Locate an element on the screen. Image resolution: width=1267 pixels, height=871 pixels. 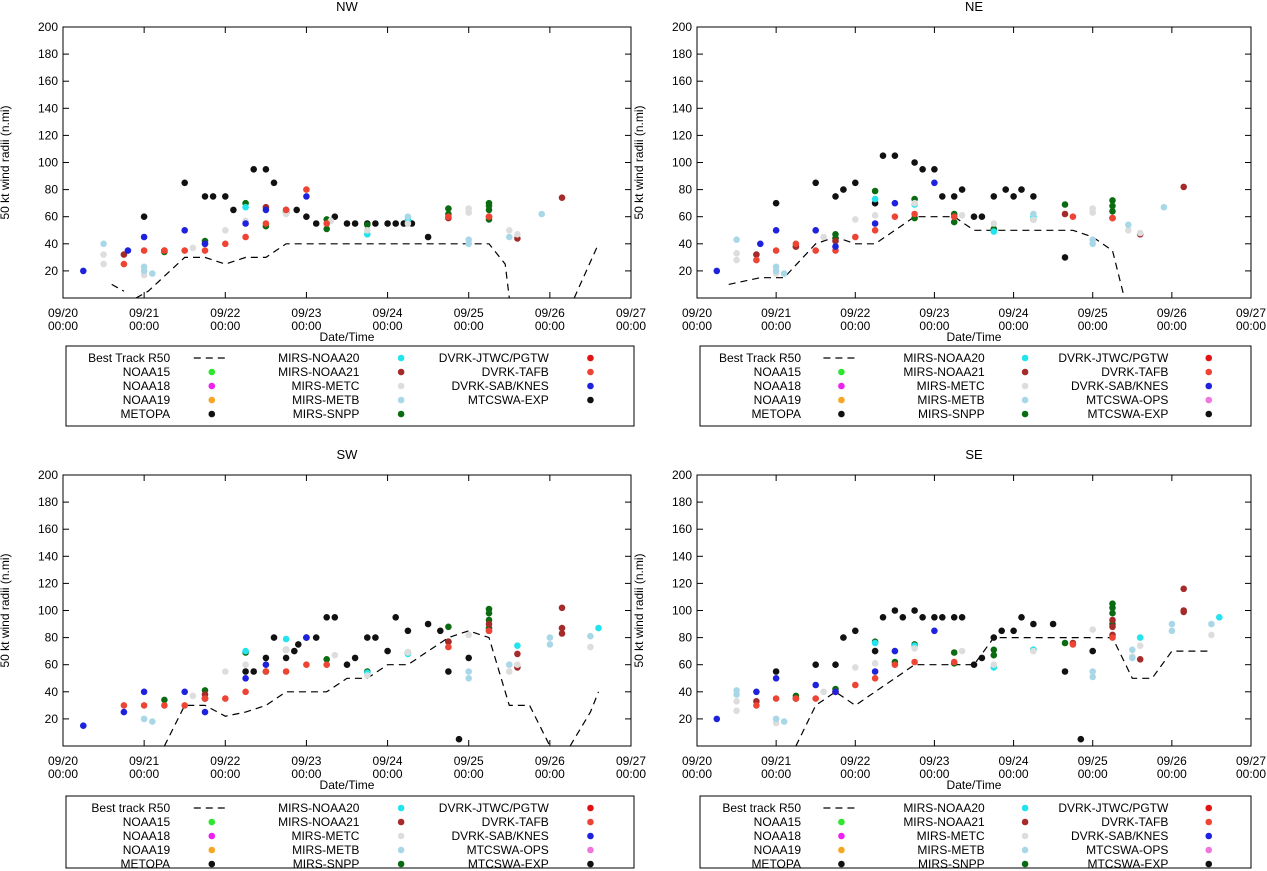
legend-box is located at coordinates (350, 386).